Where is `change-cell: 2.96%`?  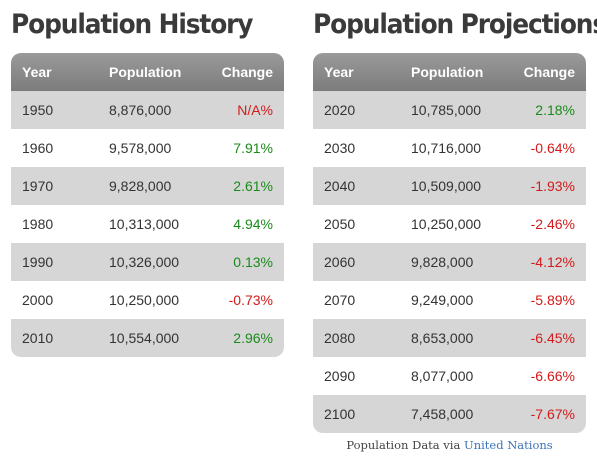
change-cell: 2.96% is located at coordinates (251, 338).